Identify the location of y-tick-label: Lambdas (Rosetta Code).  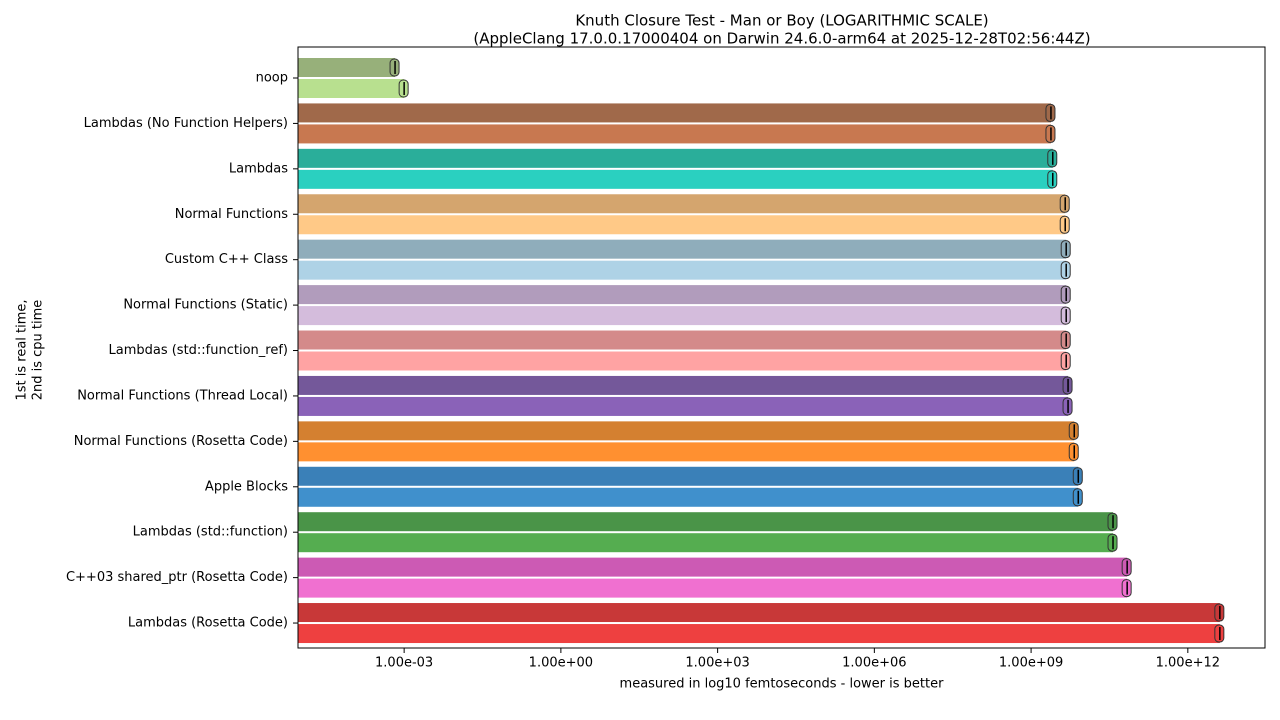
(208, 623).